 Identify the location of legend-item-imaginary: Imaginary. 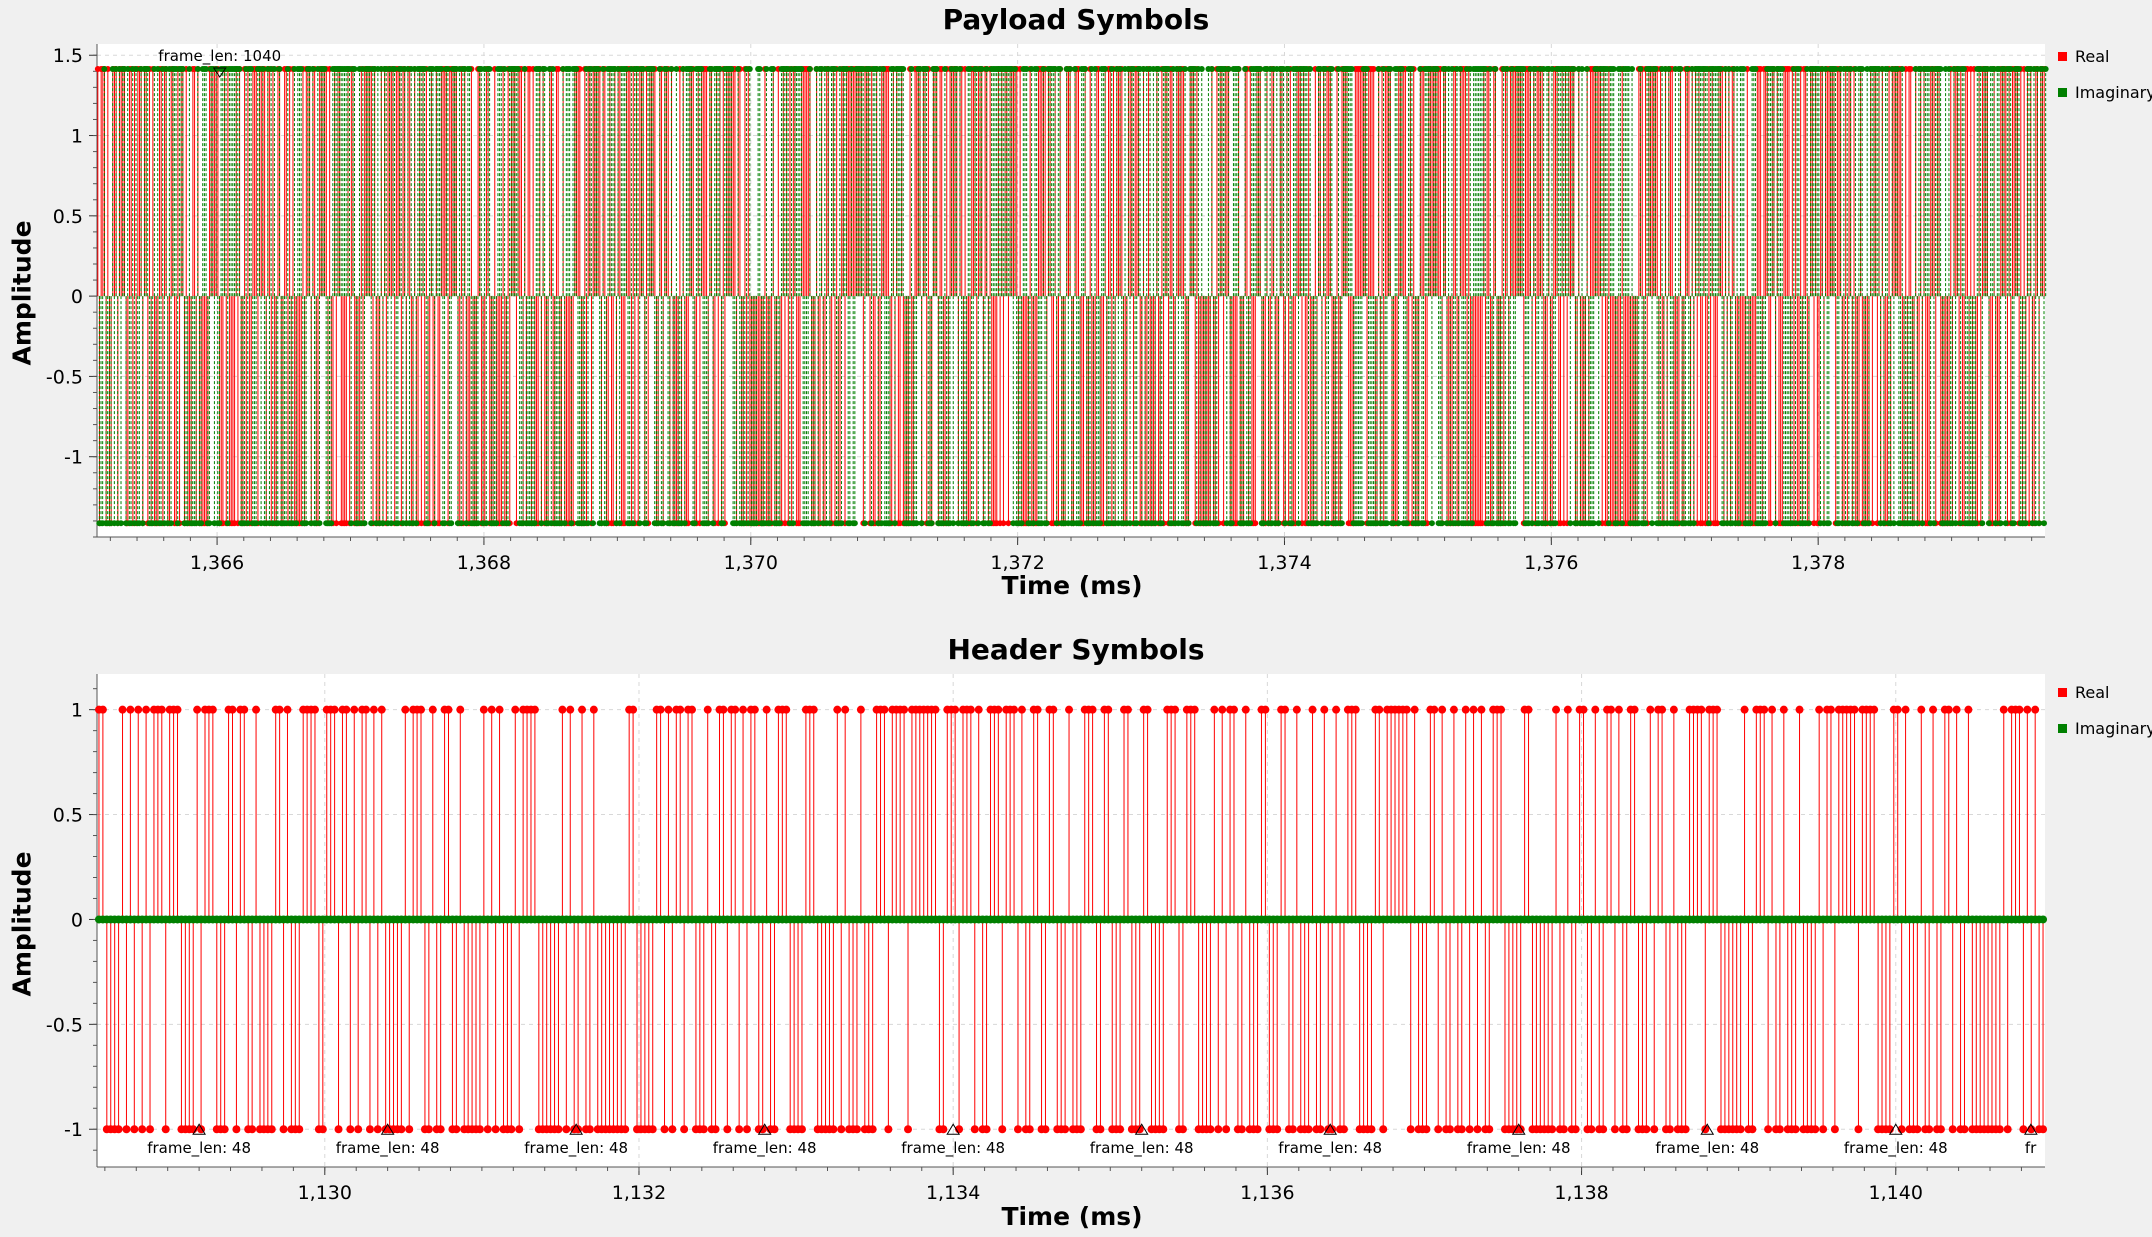
(2105, 92).